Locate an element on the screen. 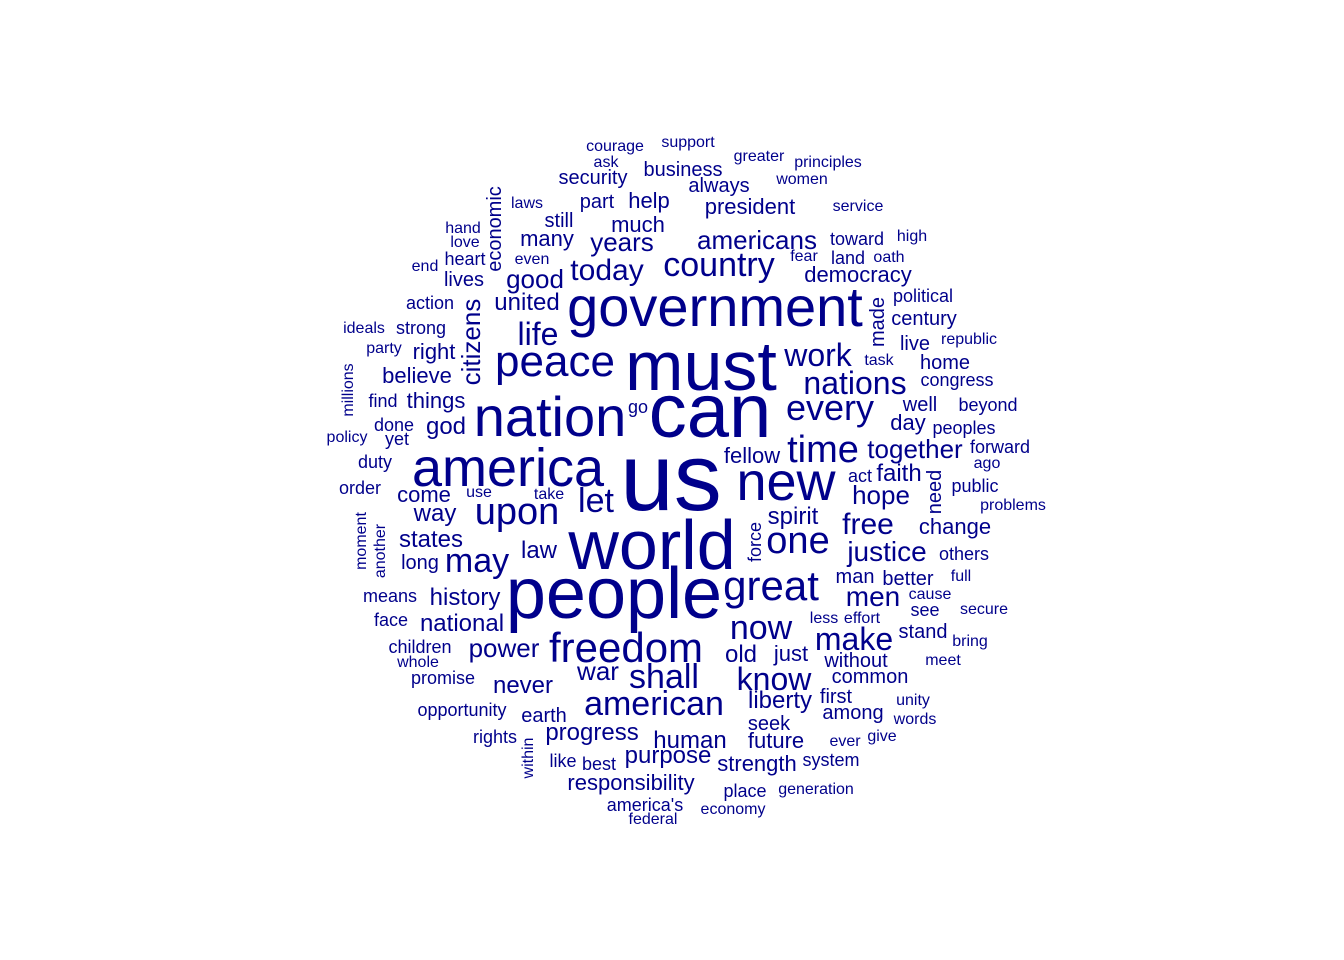  word-among: among is located at coordinates (853, 713).